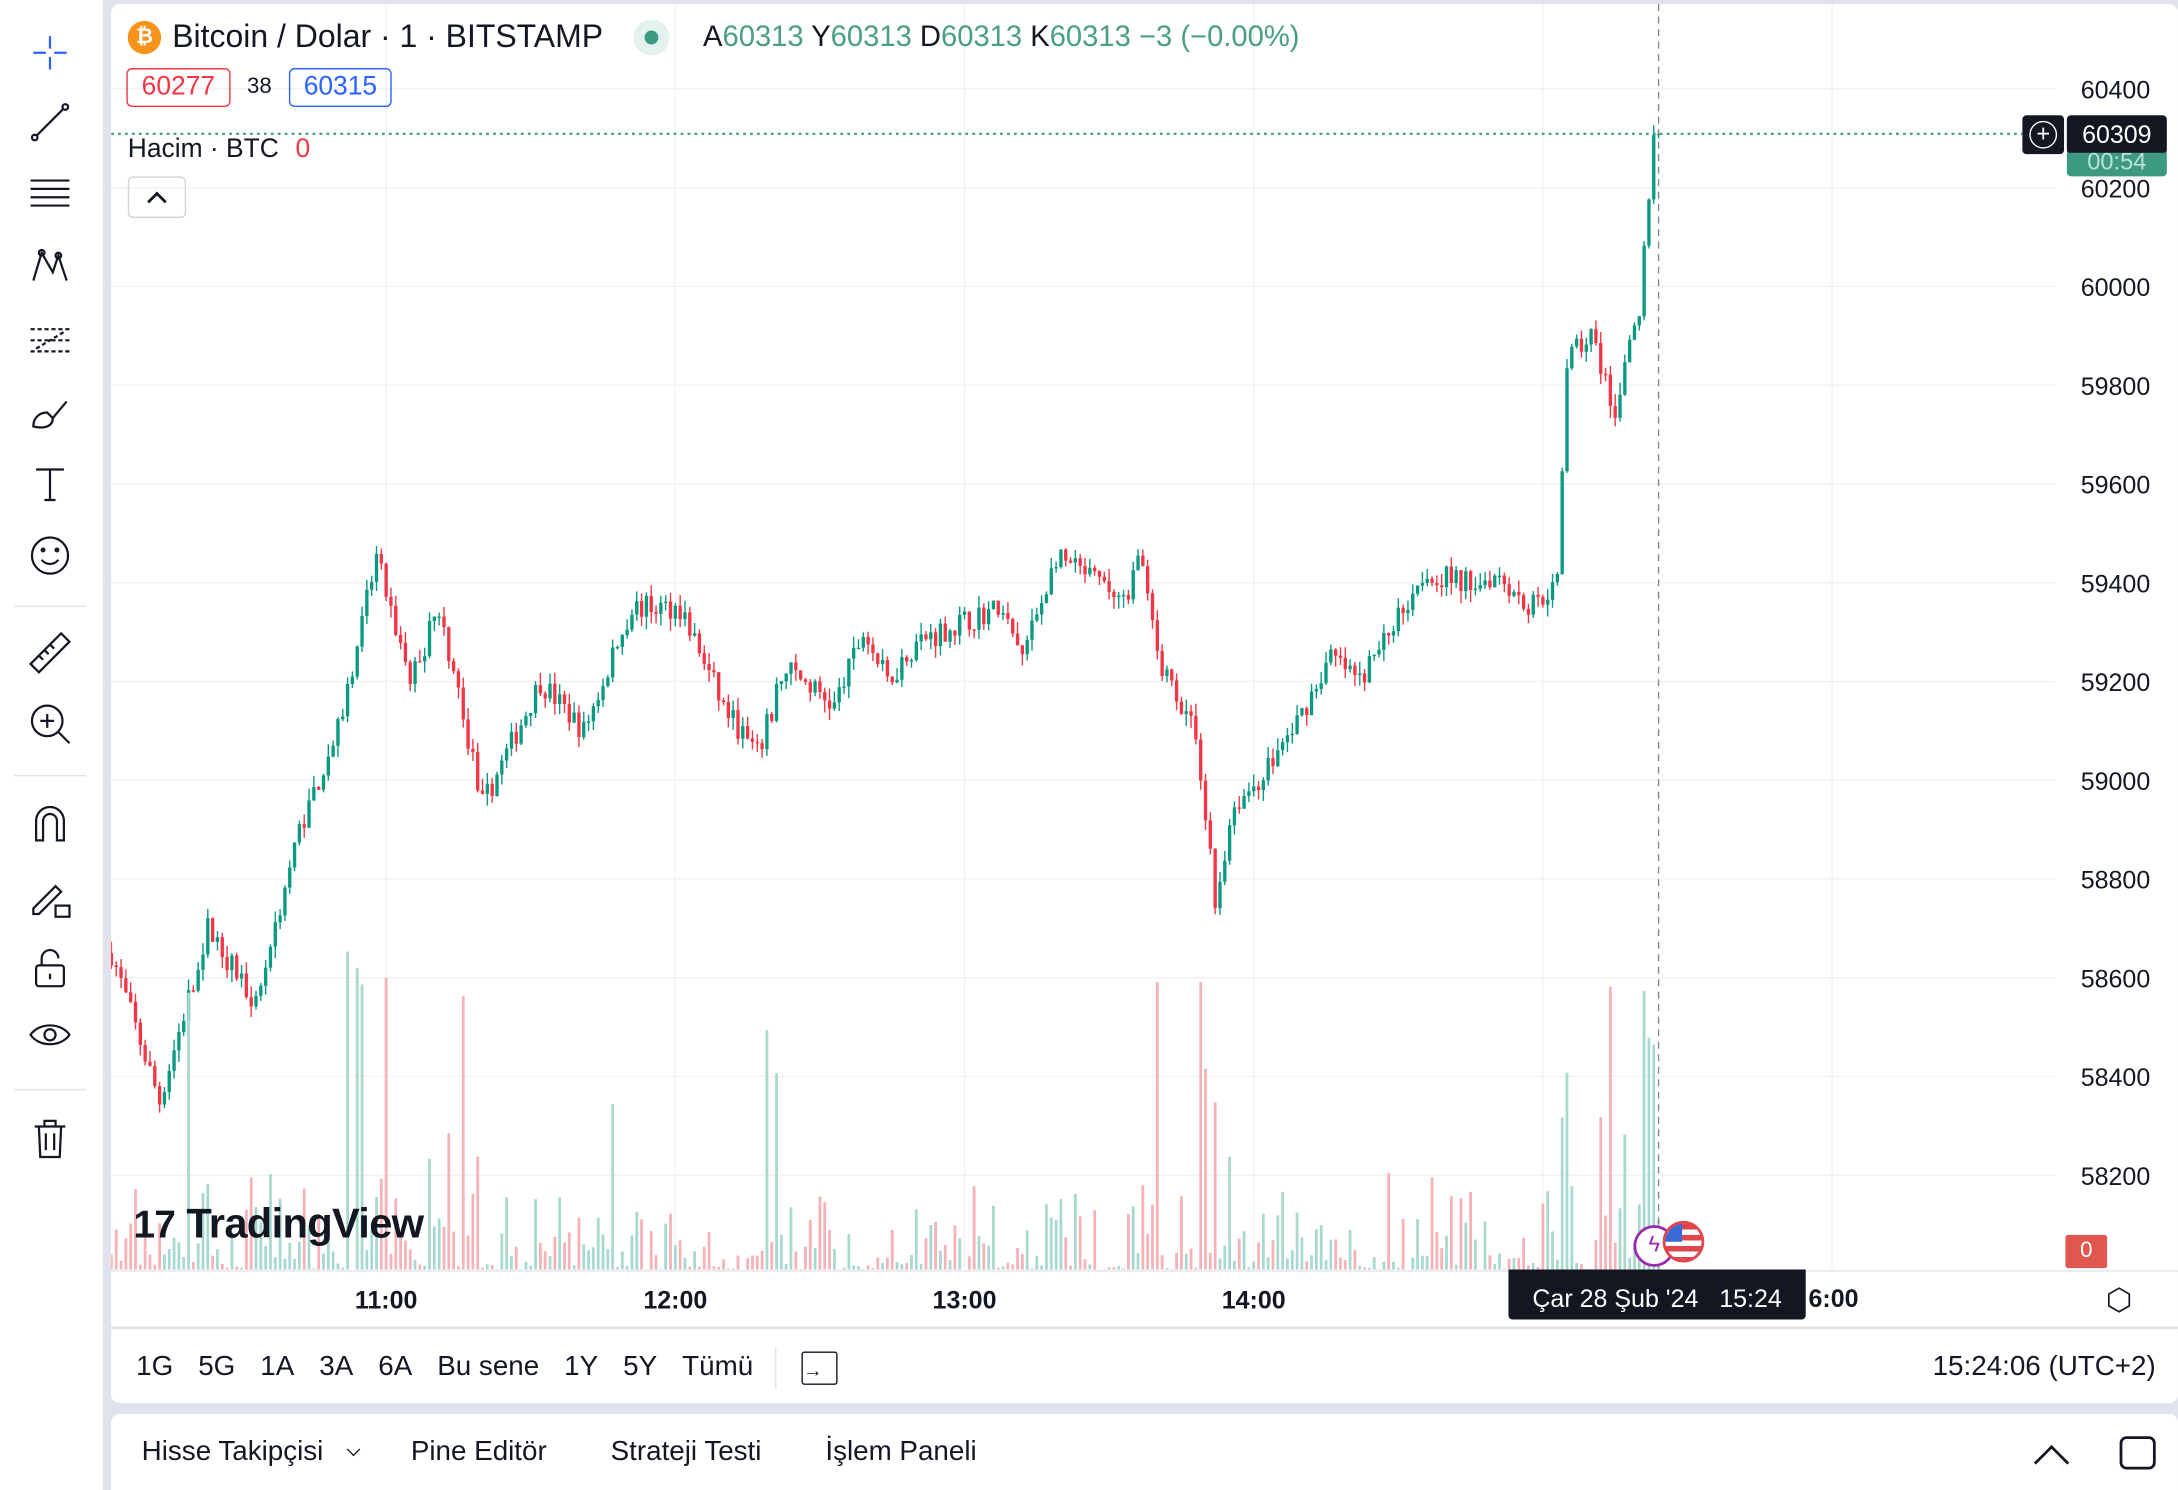 This screenshot has width=2178, height=1490. Describe the element at coordinates (340, 87) in the screenshot. I see `buy-button: 60315` at that location.